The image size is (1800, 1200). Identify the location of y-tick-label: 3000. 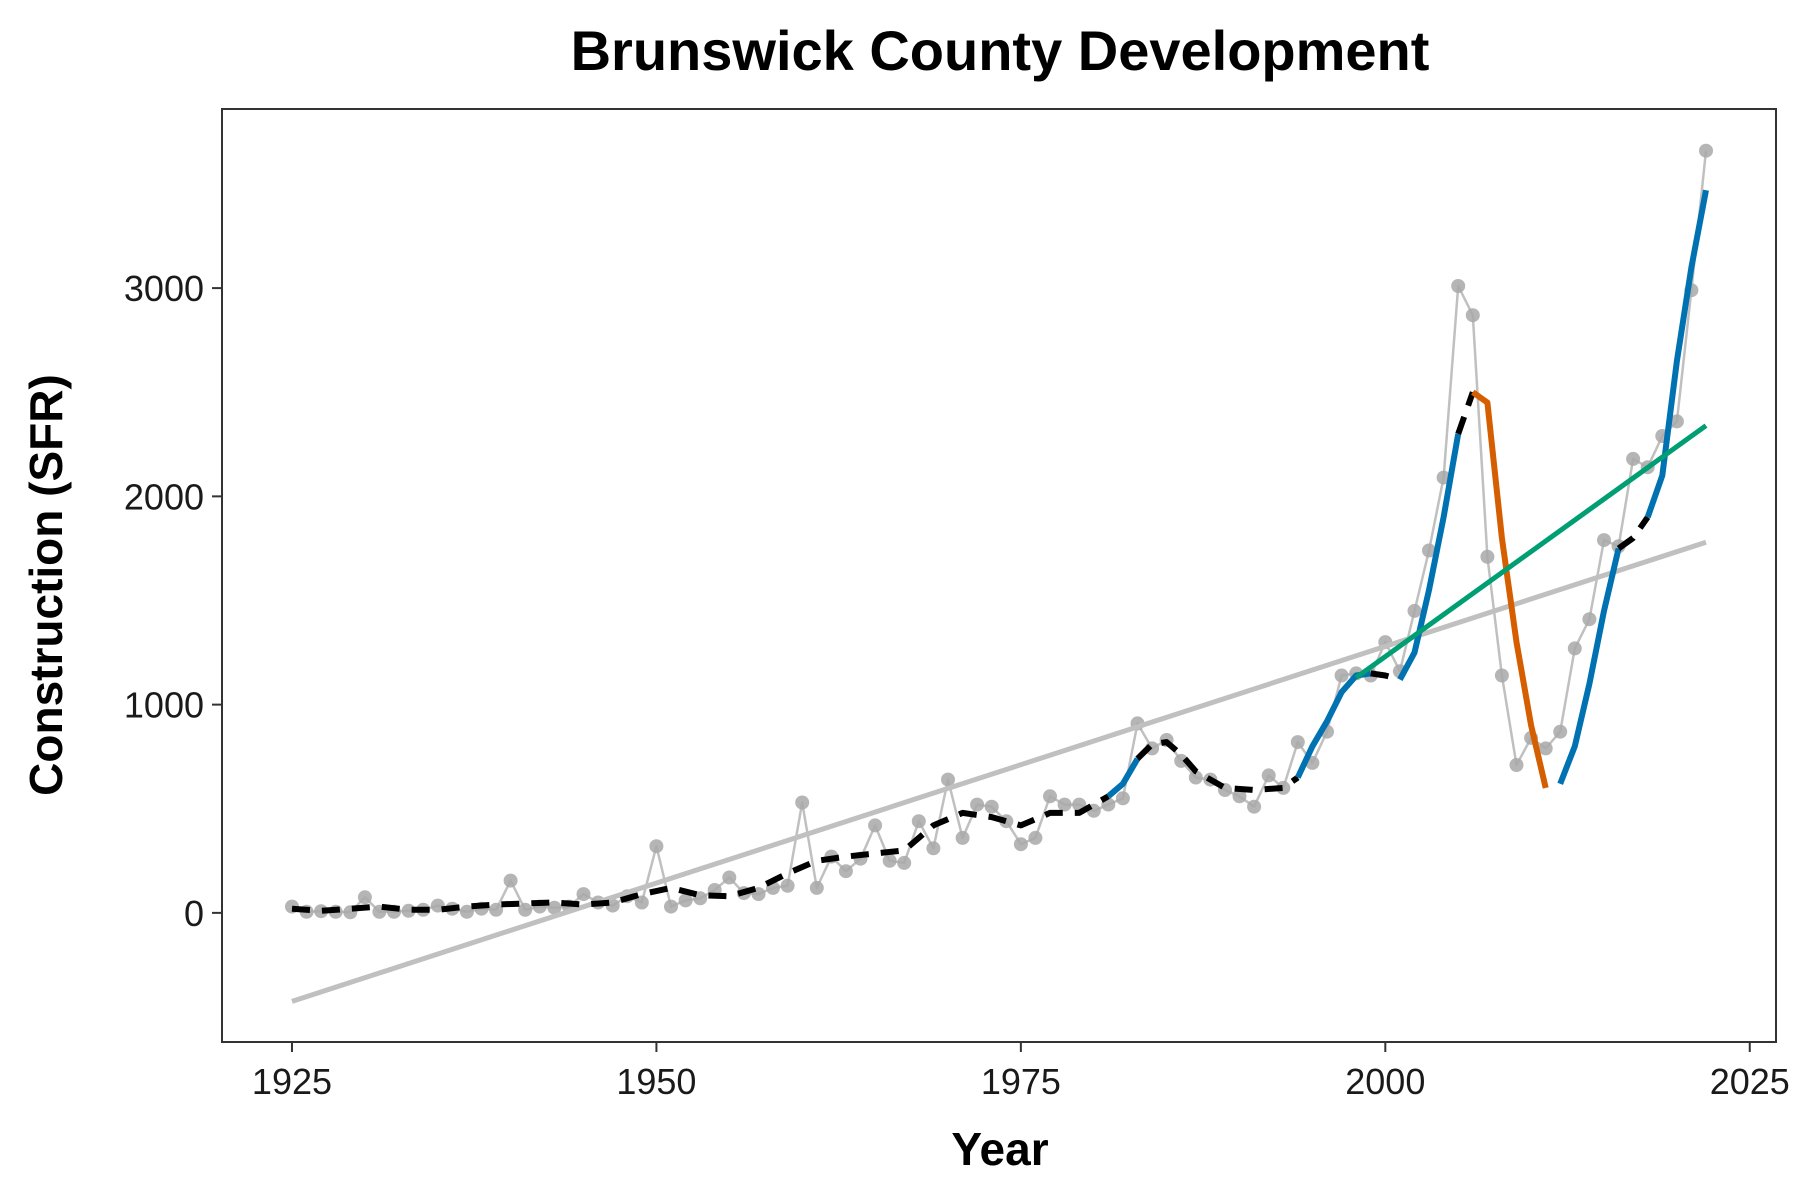
(164, 288).